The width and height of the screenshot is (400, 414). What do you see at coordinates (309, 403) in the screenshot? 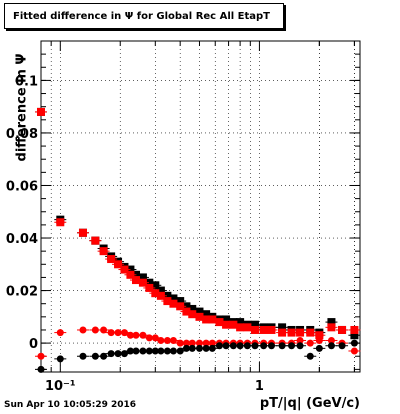
I see `x-axis-label: pT/|q| (GeV/c)` at bounding box center [309, 403].